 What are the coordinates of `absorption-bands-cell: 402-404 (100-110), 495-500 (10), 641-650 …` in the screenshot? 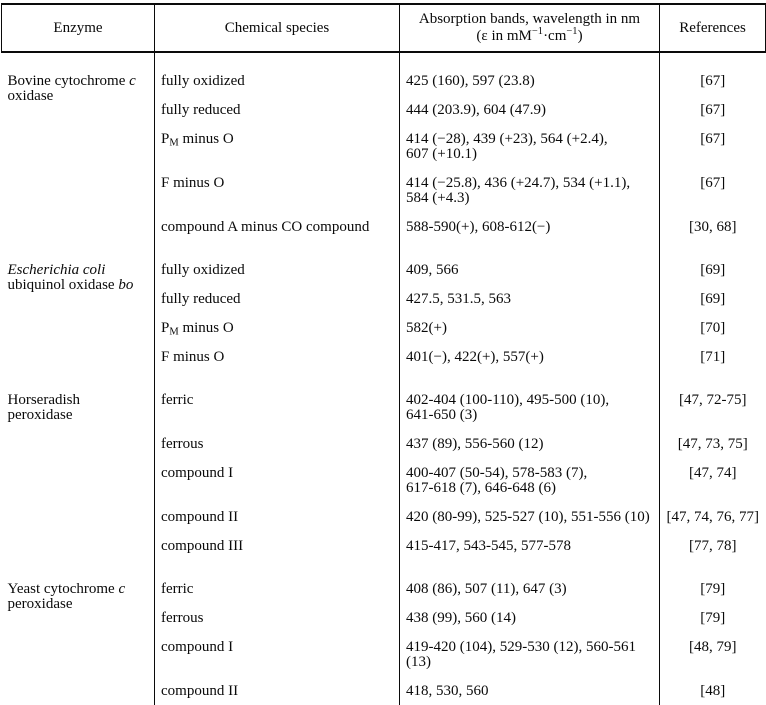 It's located at (529, 401).